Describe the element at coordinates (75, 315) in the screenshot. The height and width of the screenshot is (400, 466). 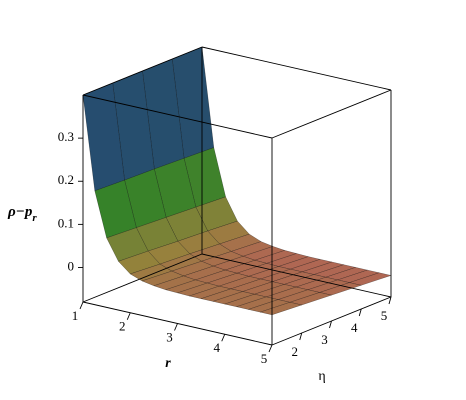
I see `x-tick-label: 1` at that location.